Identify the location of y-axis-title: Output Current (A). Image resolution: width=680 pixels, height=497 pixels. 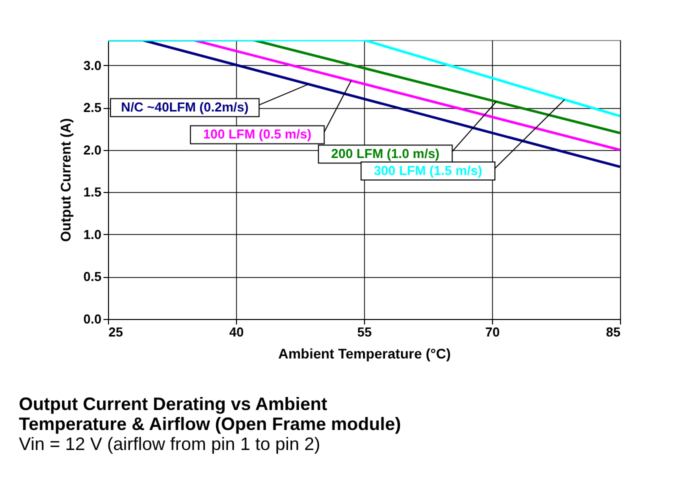
(65, 180).